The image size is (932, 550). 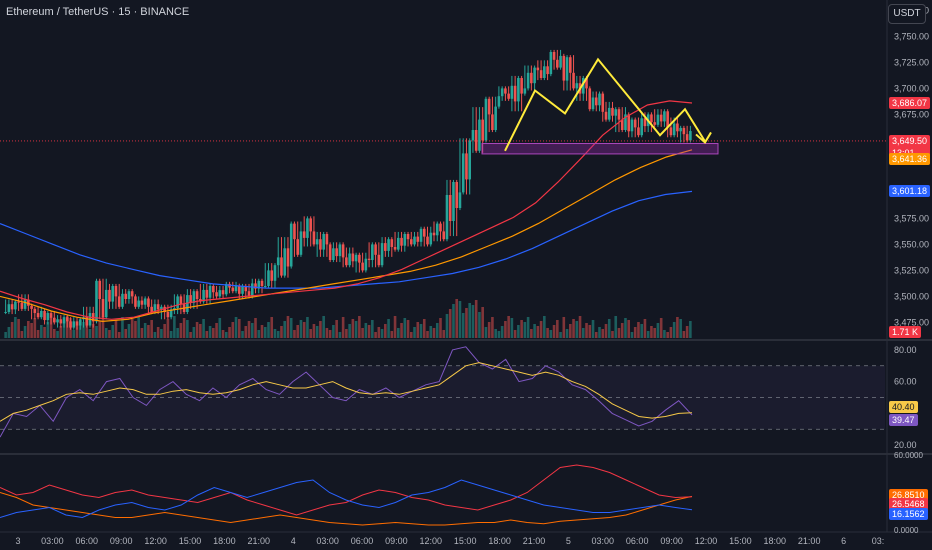 I want to click on price-tick-label: 3,500.00, so click(x=911, y=296).